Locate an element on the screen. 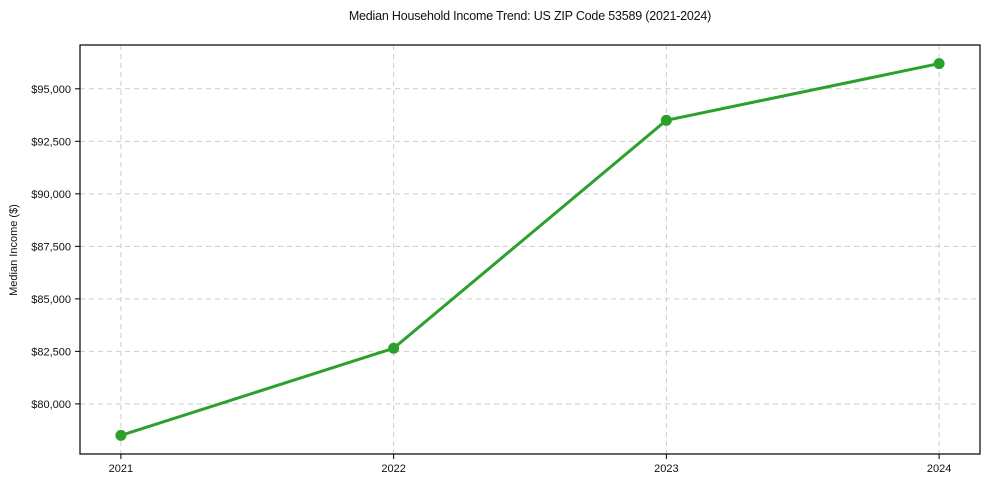 The height and width of the screenshot is (490, 989). y-axis-label: Median Income ($) is located at coordinates (14, 250).